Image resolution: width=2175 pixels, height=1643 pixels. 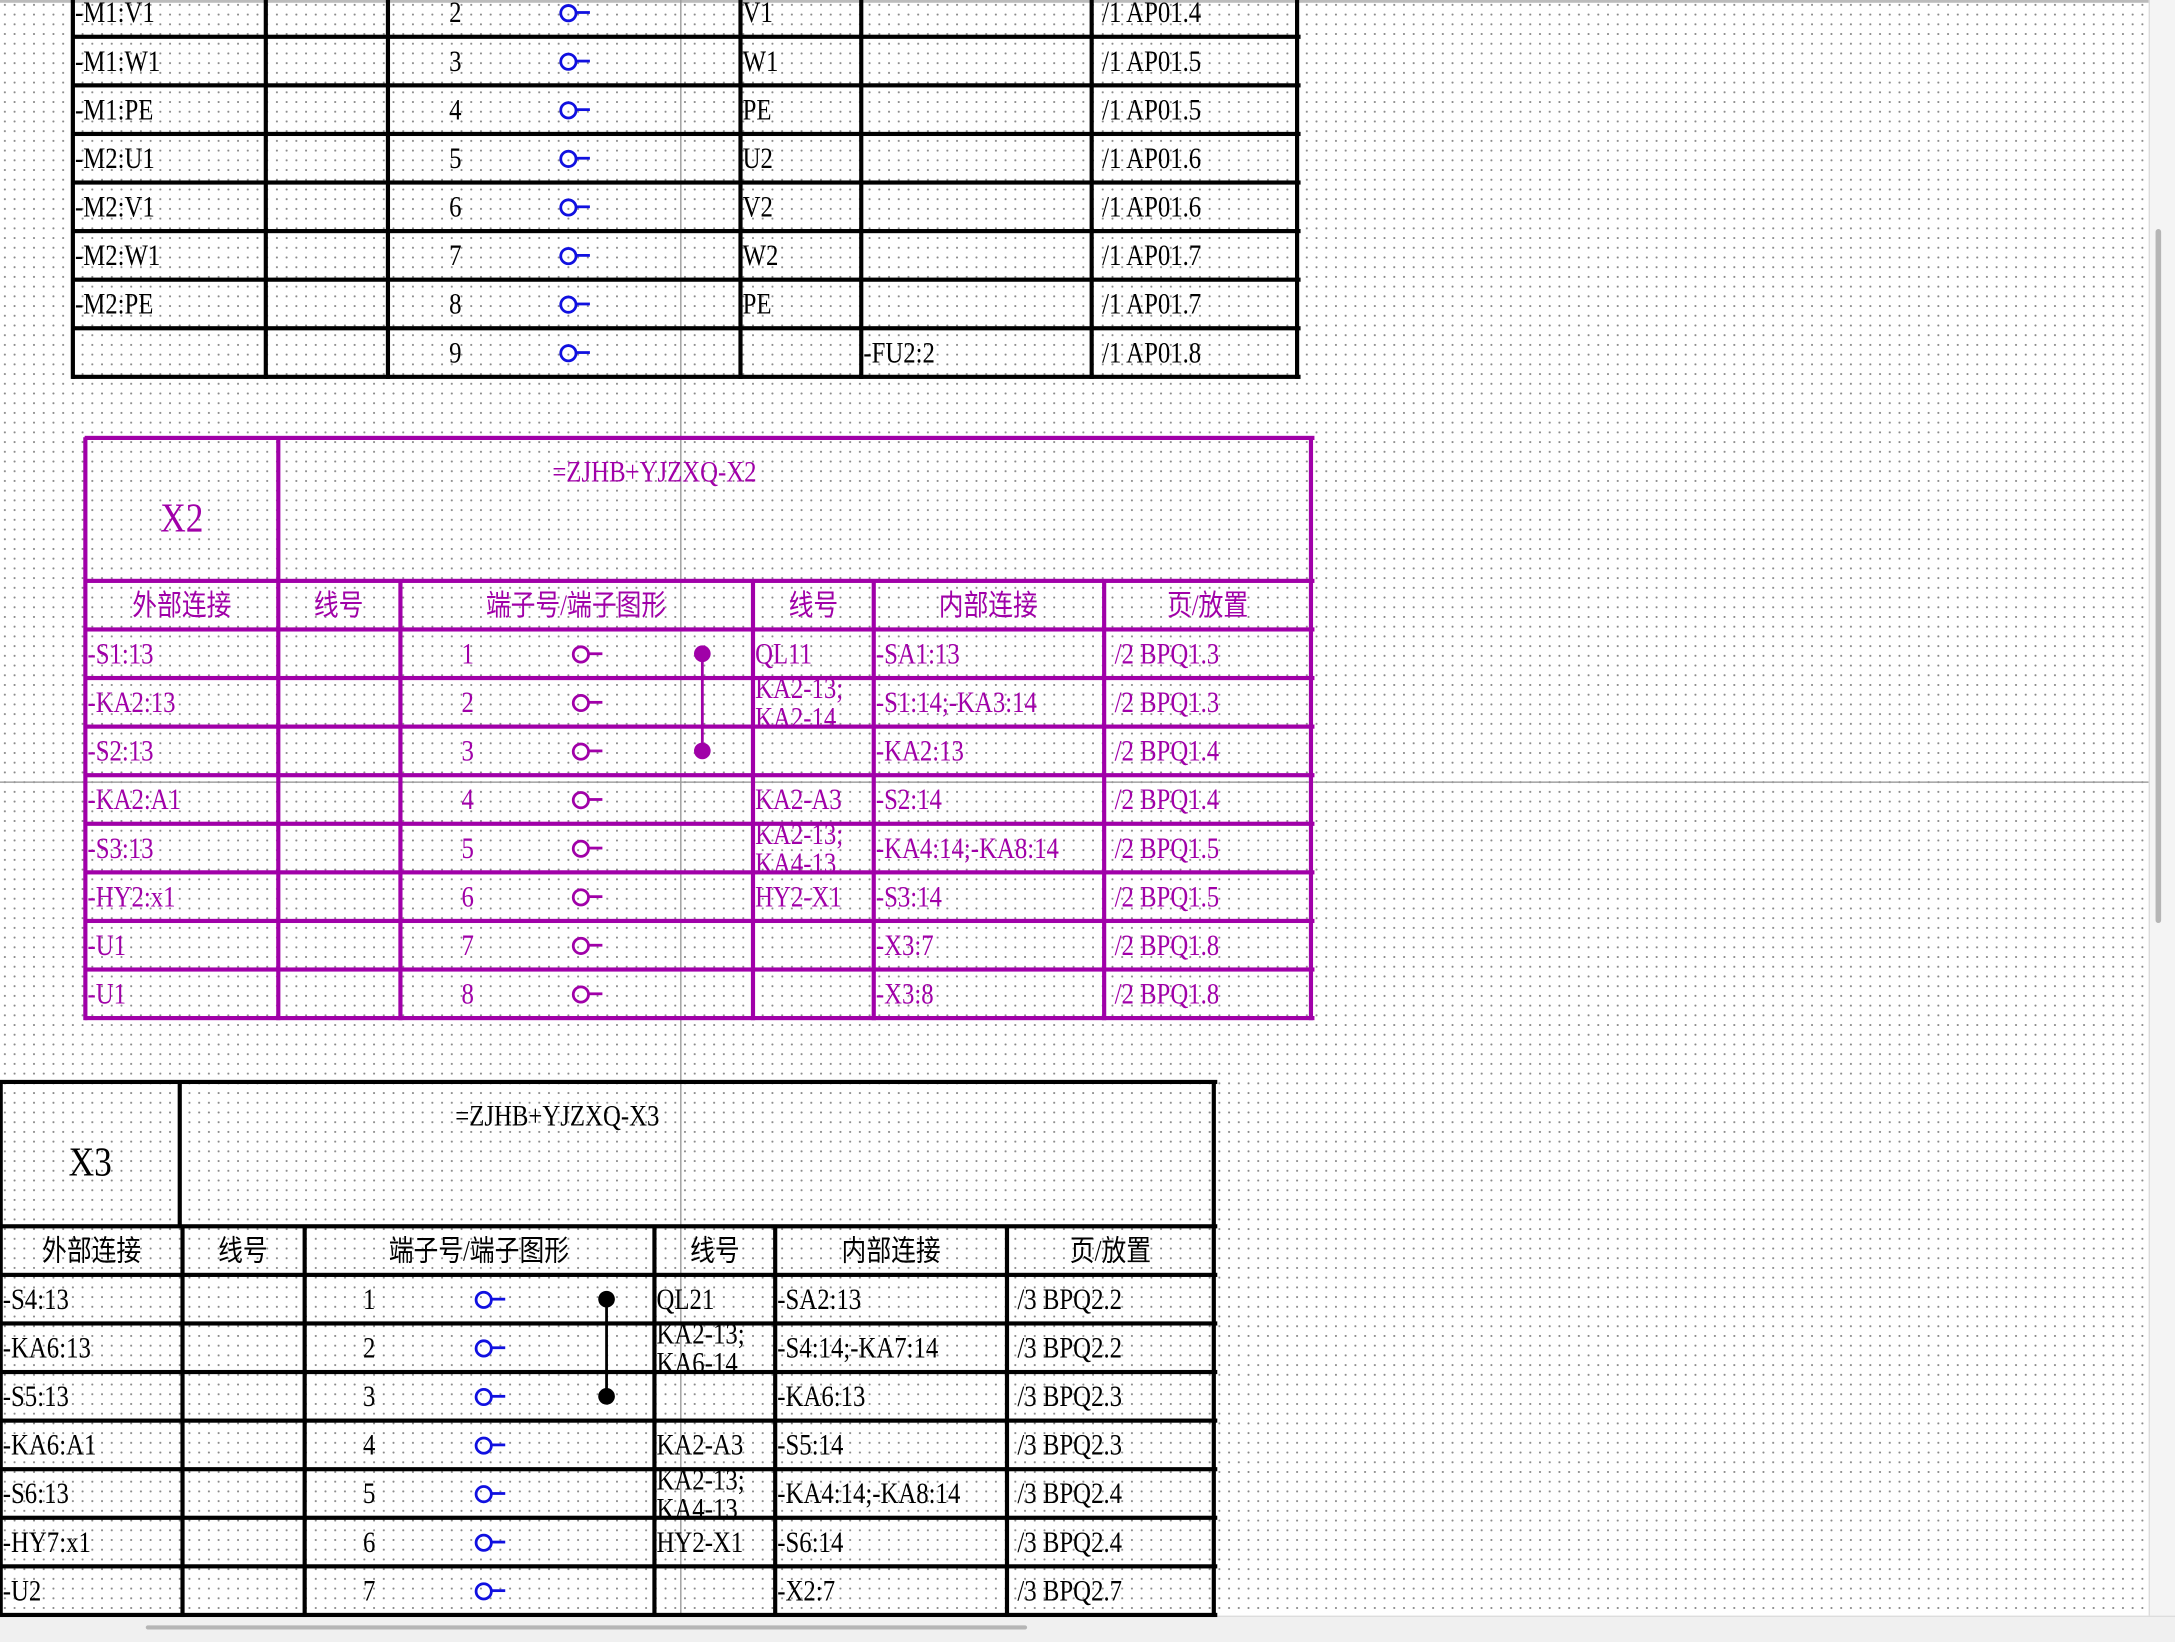 What do you see at coordinates (2158, 576) in the screenshot?
I see `vertical-scrollbar-thumb` at bounding box center [2158, 576].